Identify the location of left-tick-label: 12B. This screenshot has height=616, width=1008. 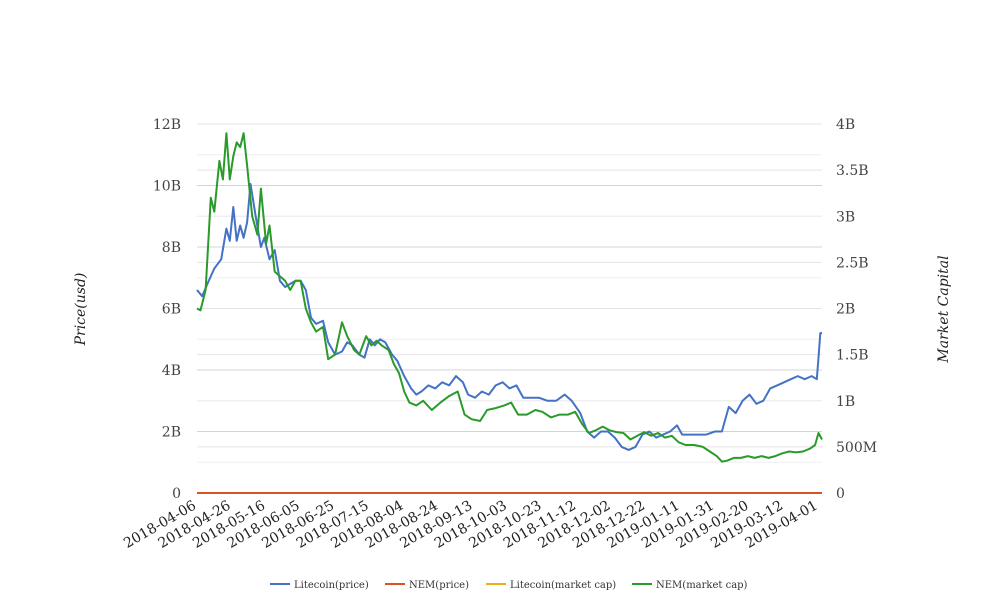
(167, 125).